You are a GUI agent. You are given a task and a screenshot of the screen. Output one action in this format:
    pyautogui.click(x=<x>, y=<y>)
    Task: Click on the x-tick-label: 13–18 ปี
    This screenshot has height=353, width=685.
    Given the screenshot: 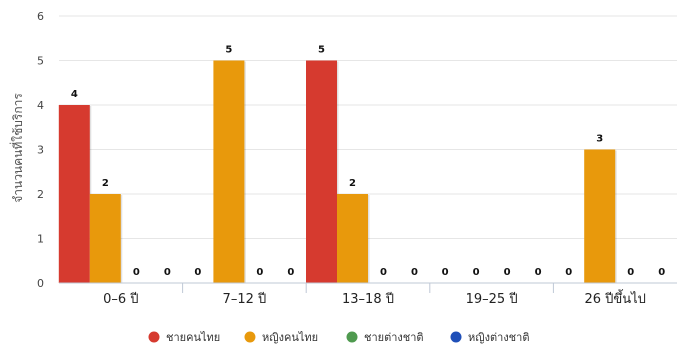 What is the action you would take?
    pyautogui.click(x=368, y=299)
    